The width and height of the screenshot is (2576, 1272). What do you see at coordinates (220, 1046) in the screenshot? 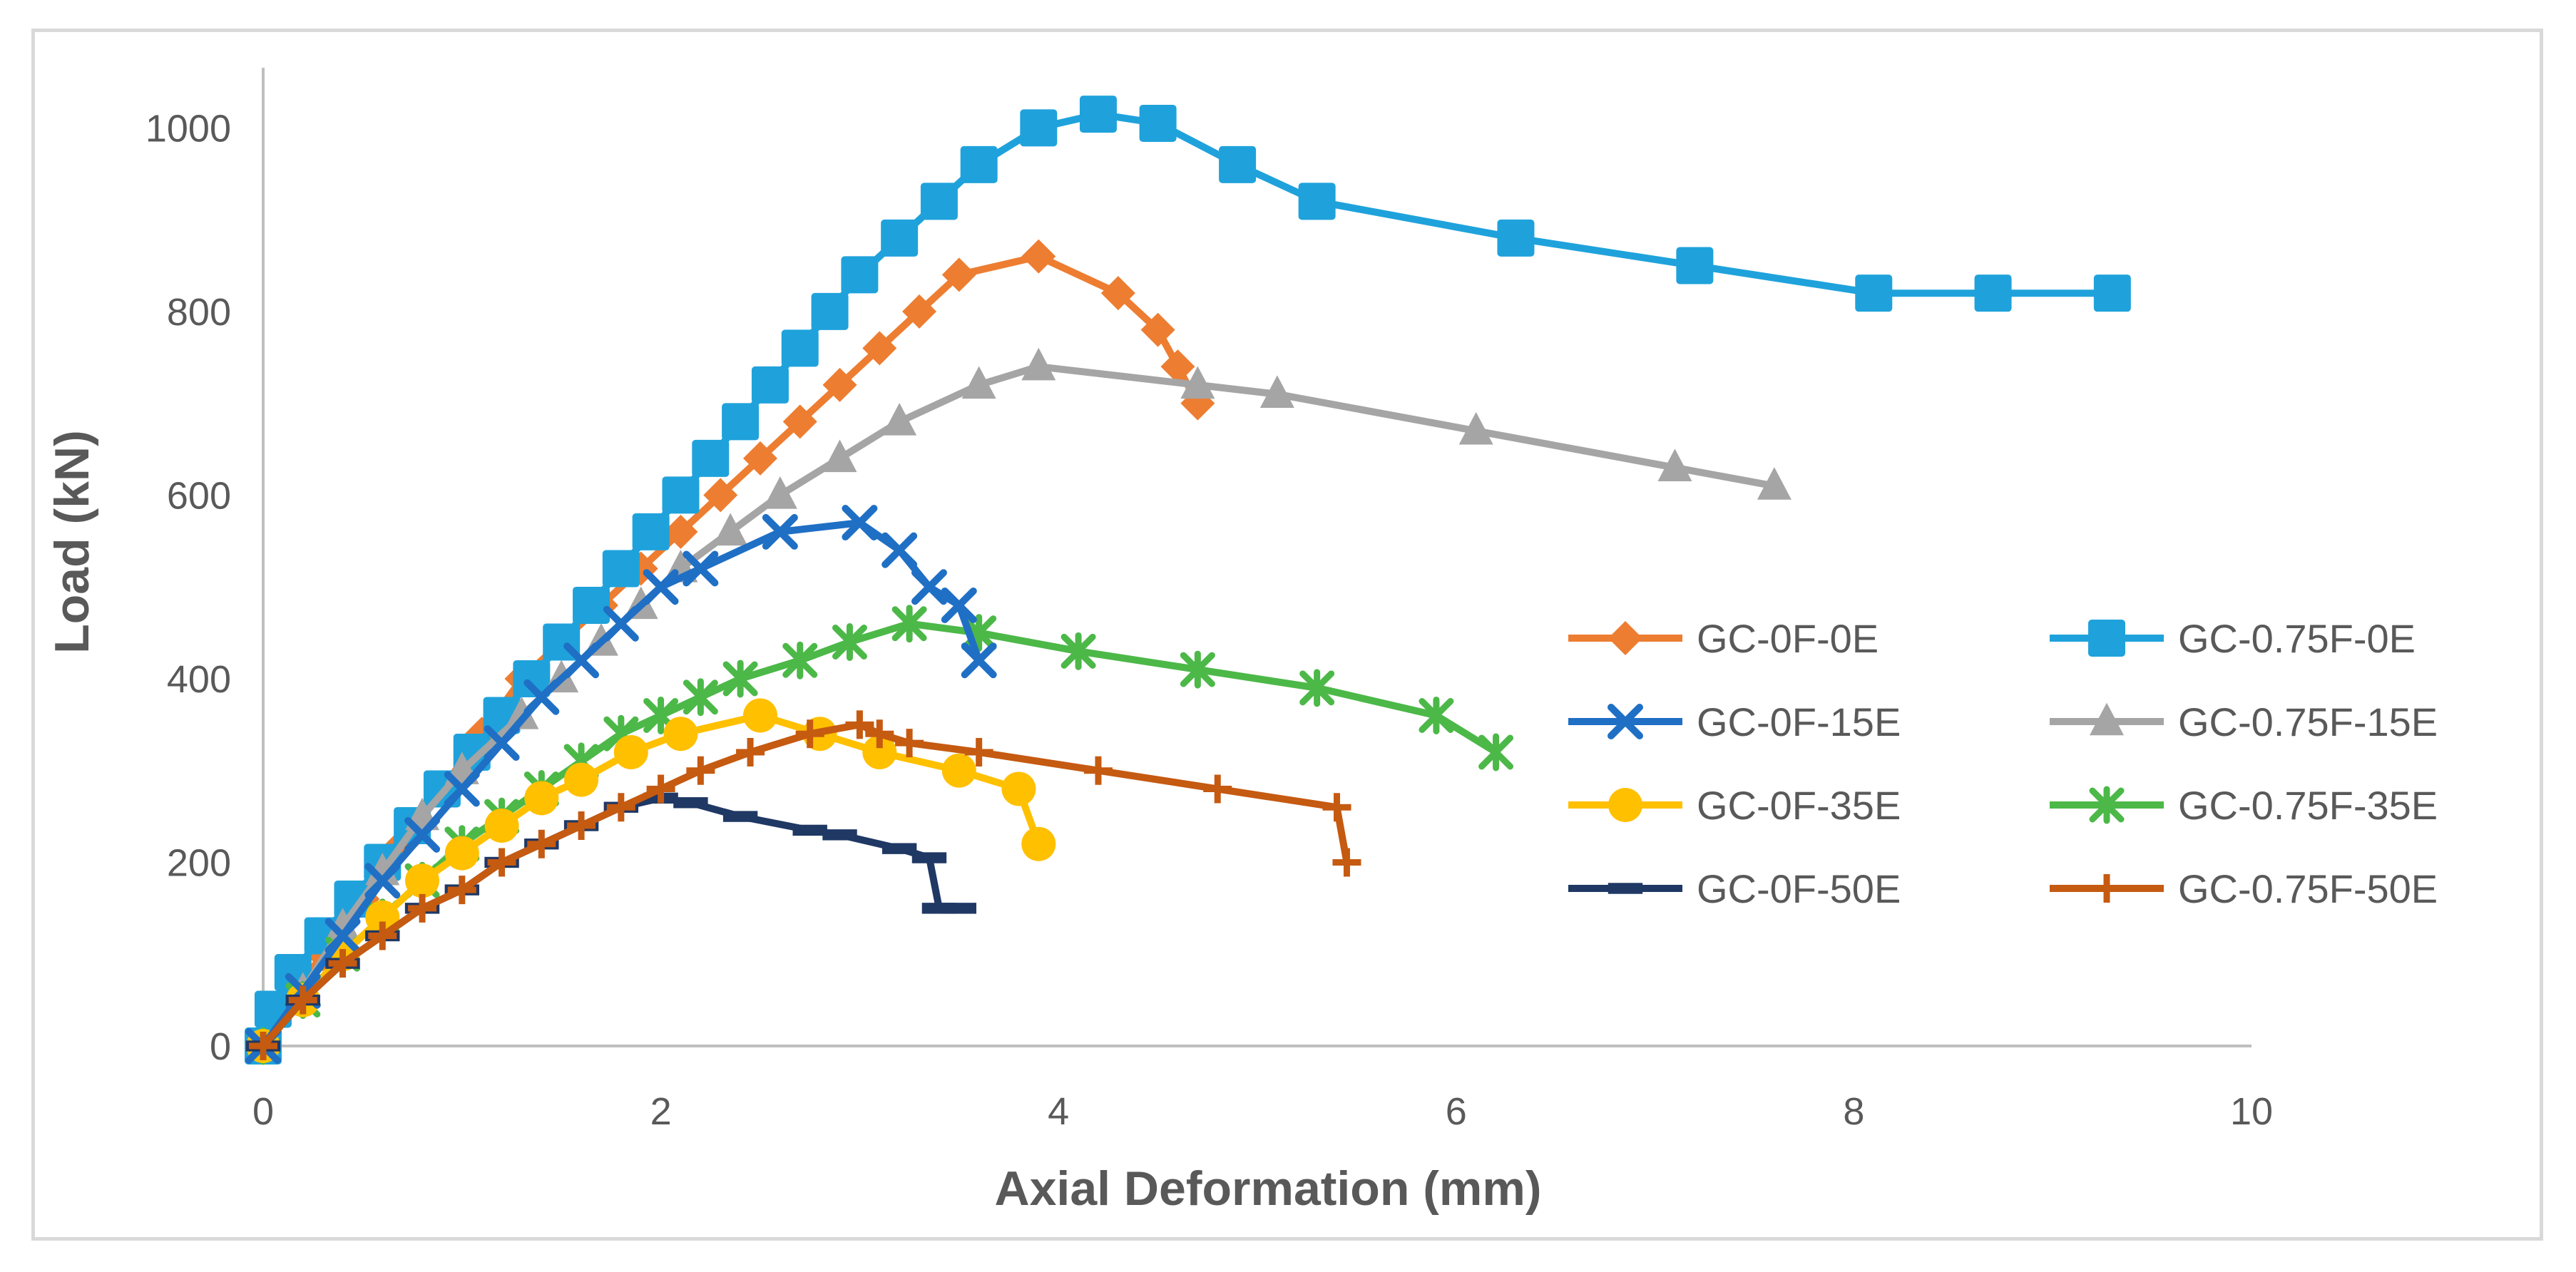
I see `y-tick-label: 0` at bounding box center [220, 1046].